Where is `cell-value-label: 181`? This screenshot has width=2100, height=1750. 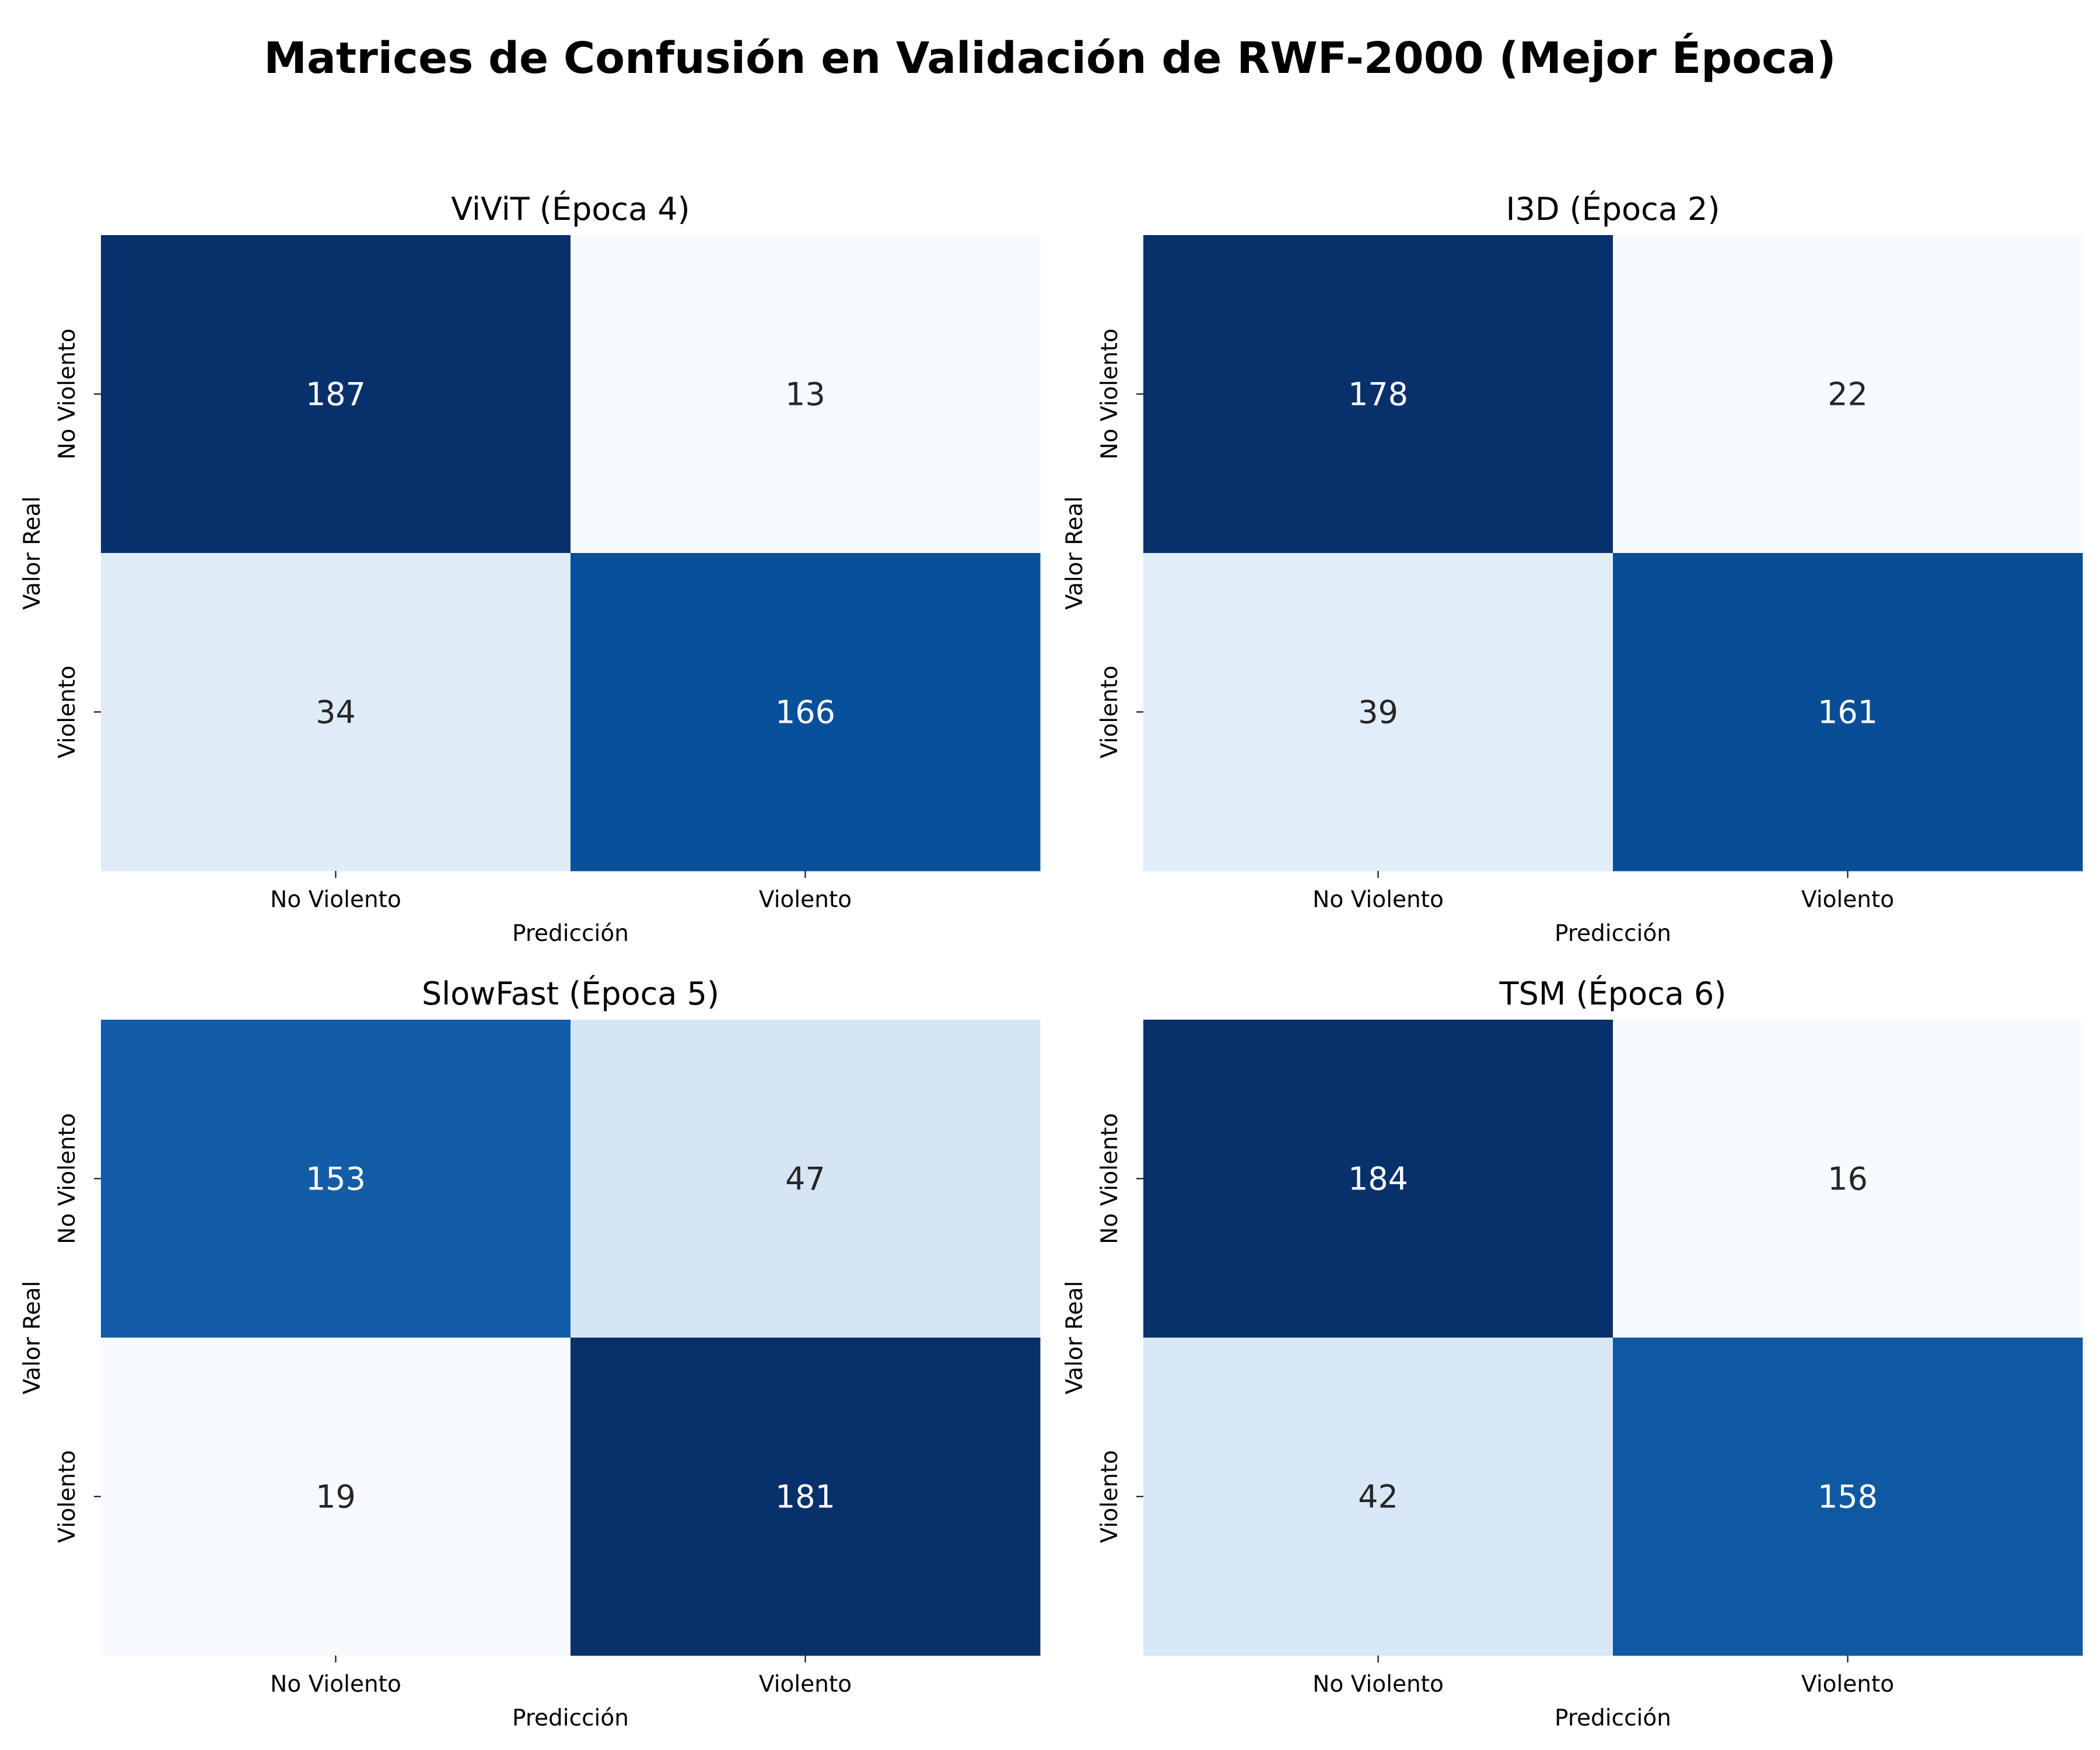
cell-value-label: 181 is located at coordinates (805, 1497).